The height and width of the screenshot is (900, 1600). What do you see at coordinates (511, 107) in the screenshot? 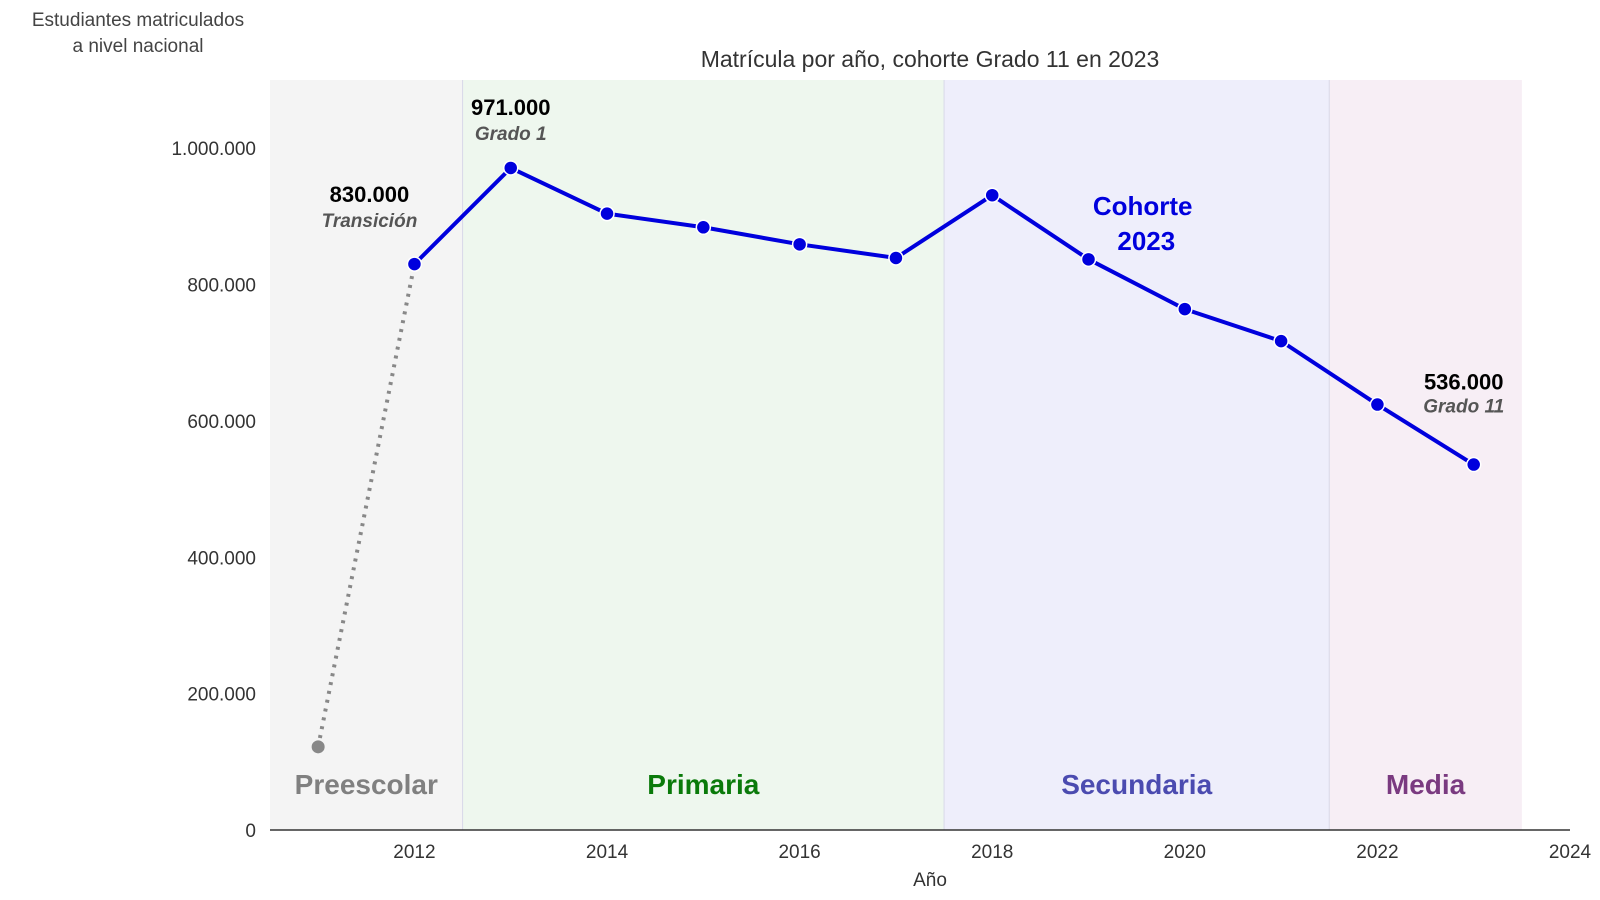
I see `annotation-value: 971.000` at bounding box center [511, 107].